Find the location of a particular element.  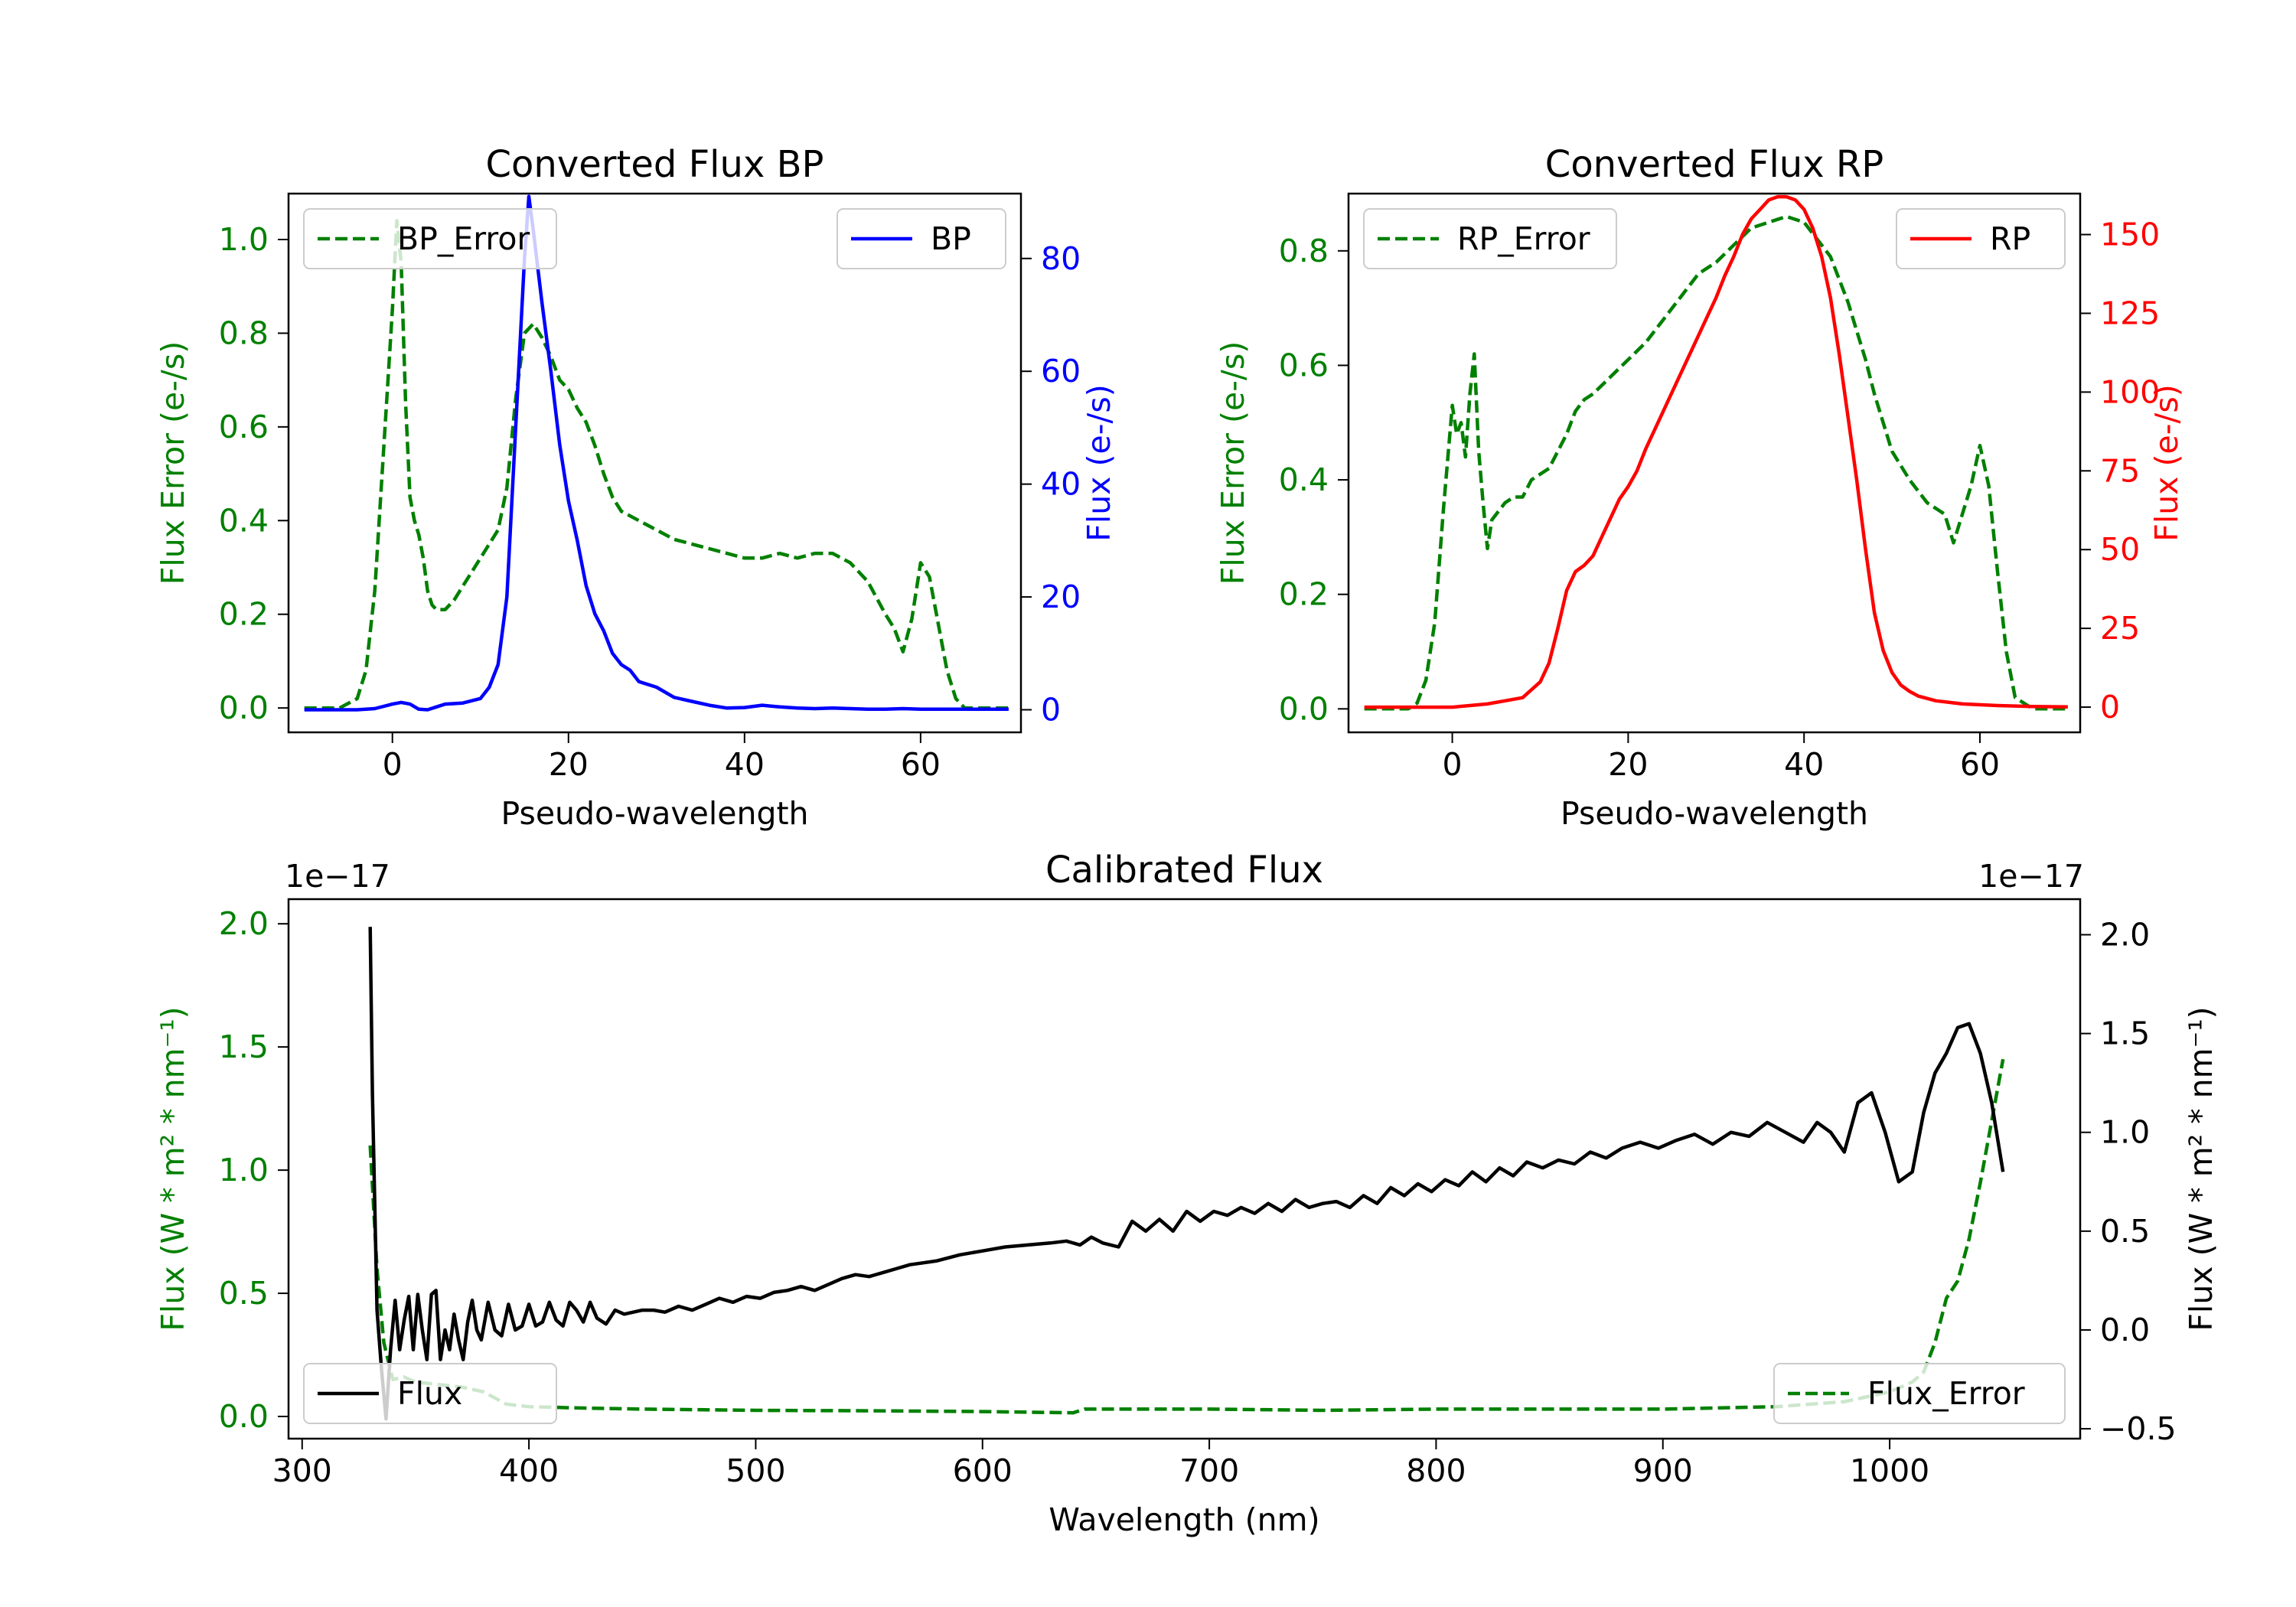

x-tick-label: 600 is located at coordinates (983, 1470).